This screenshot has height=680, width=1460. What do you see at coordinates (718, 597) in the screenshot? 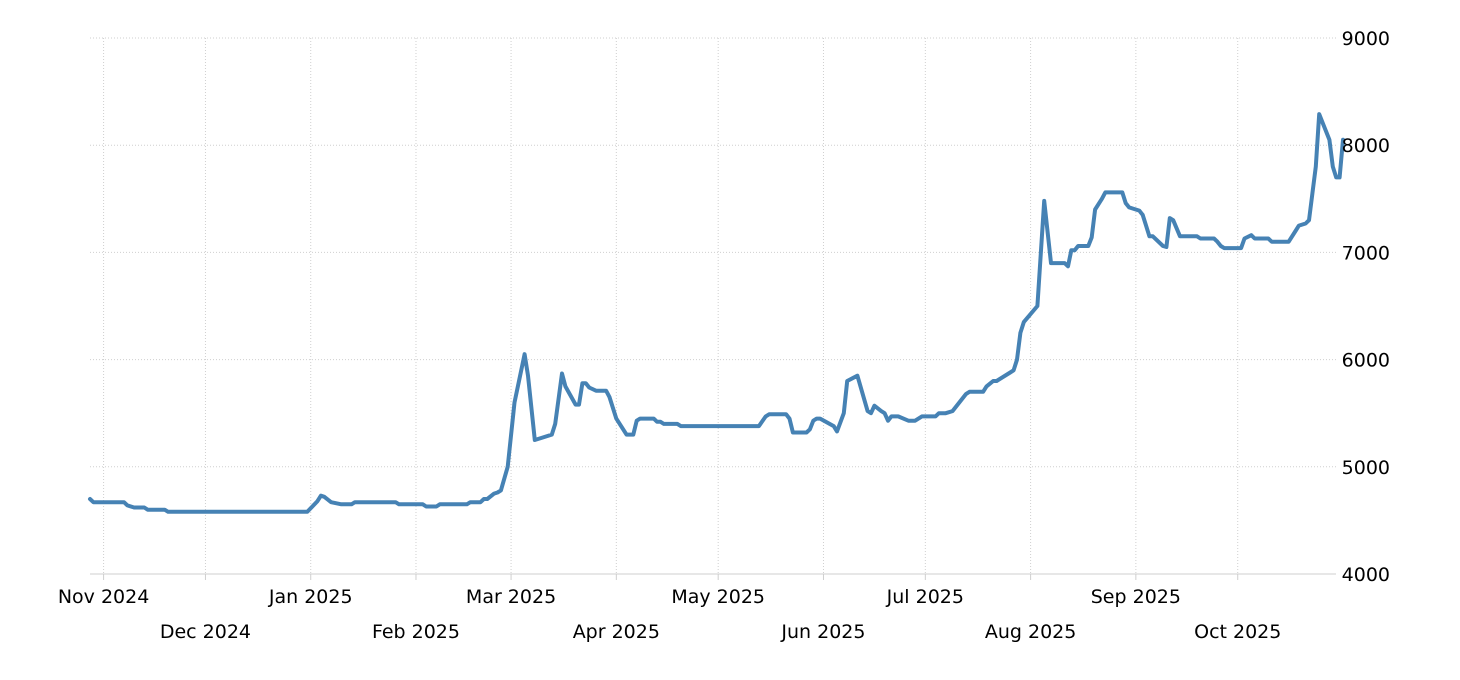
I see `x-tick-label: May 2025` at bounding box center [718, 597].